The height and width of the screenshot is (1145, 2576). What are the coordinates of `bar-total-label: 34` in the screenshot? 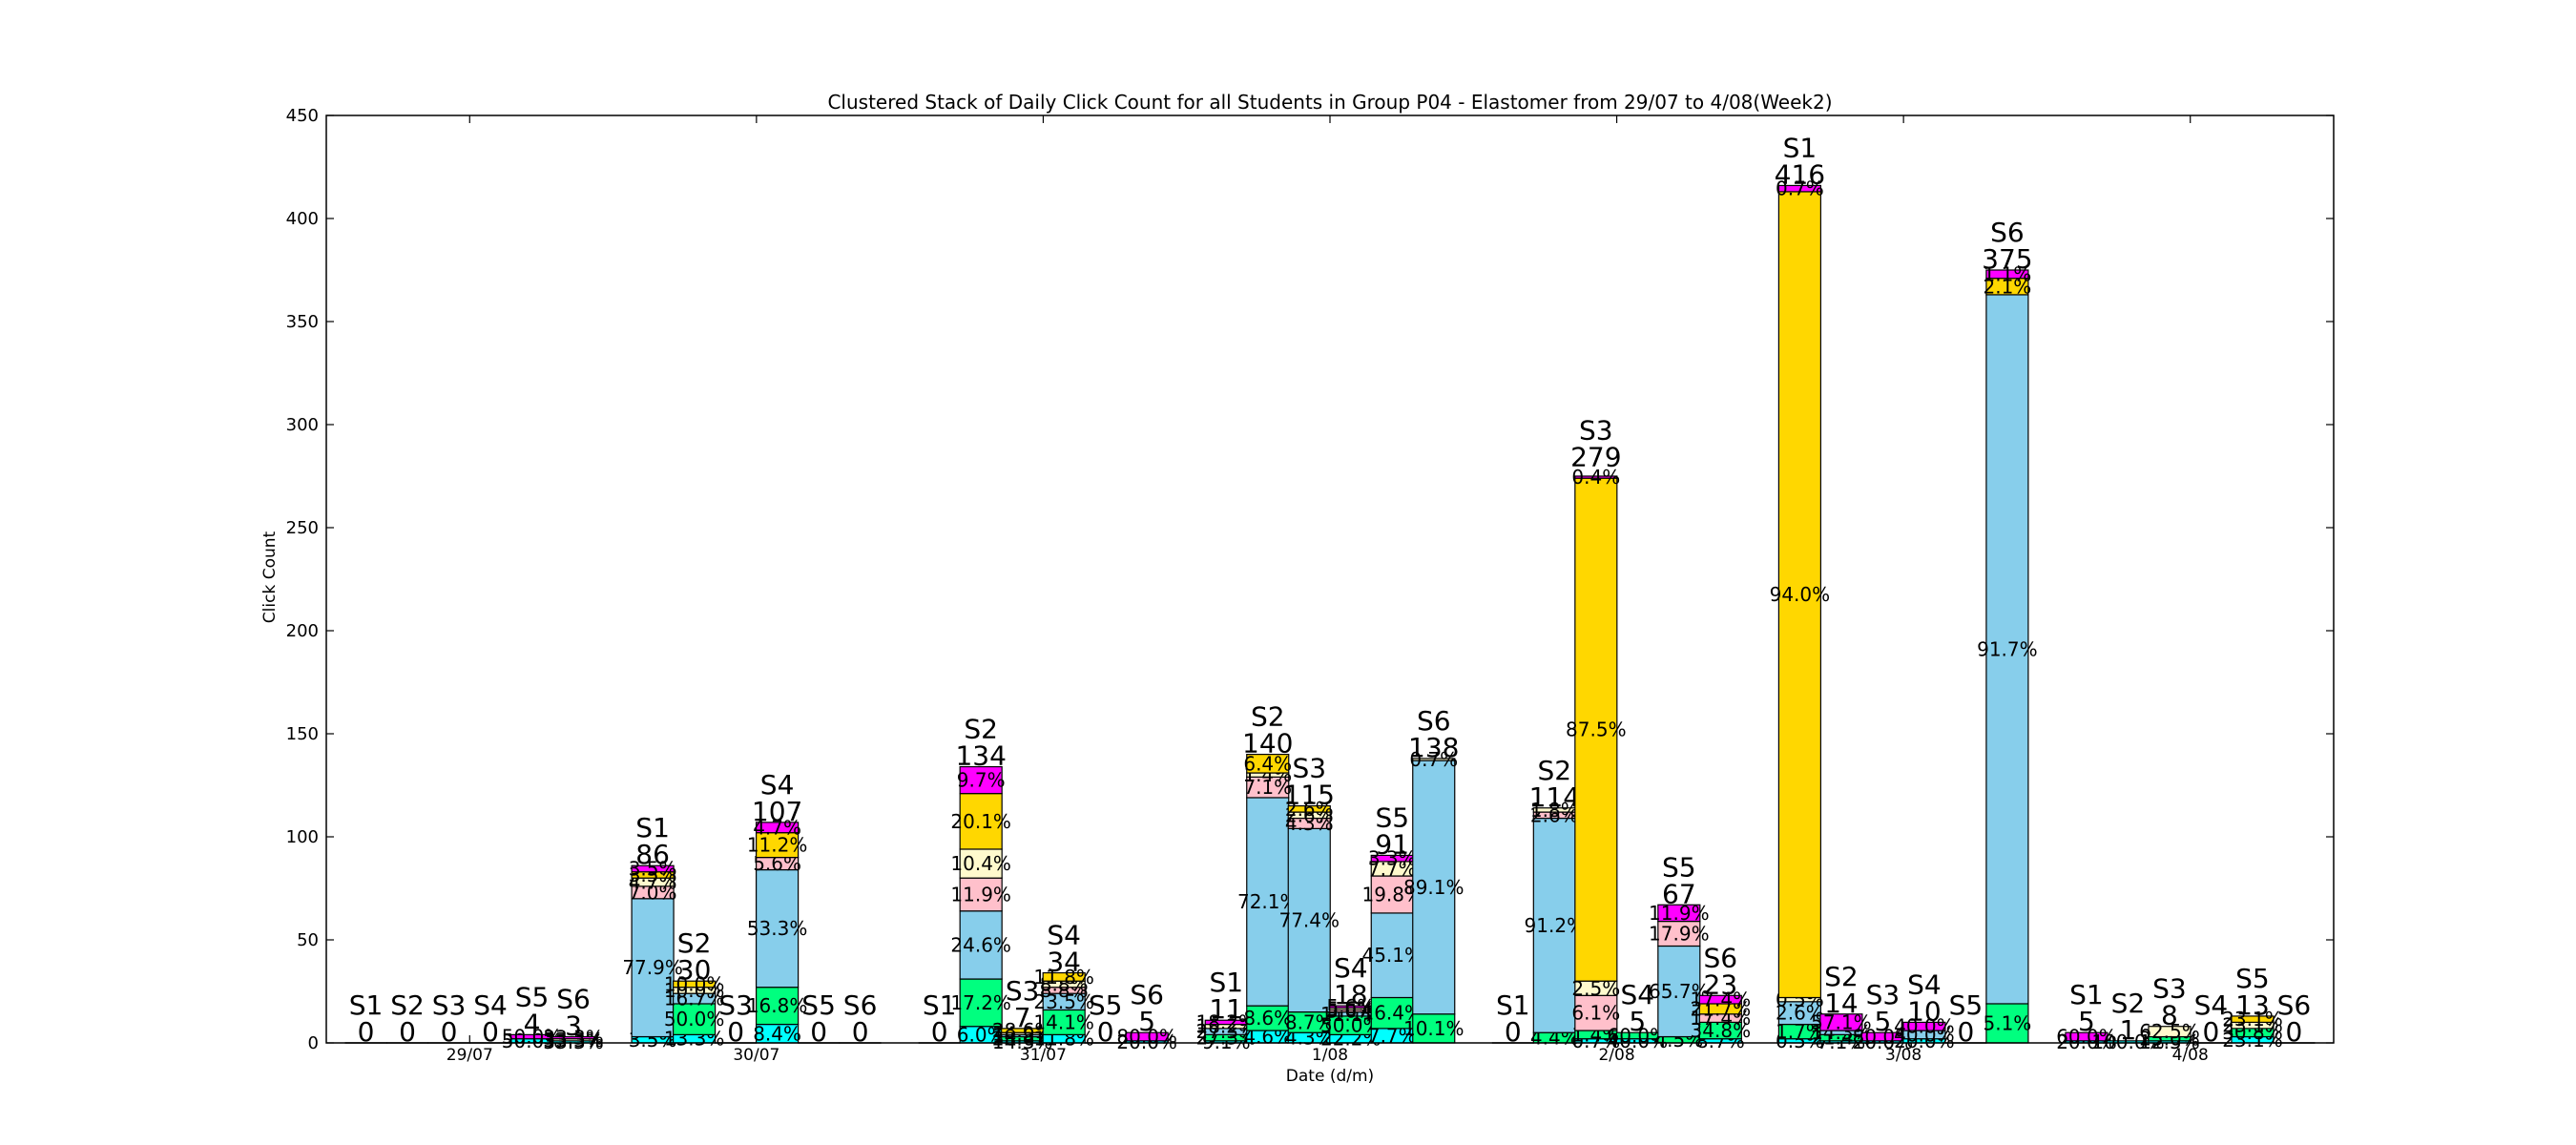 It's located at (1064, 963).